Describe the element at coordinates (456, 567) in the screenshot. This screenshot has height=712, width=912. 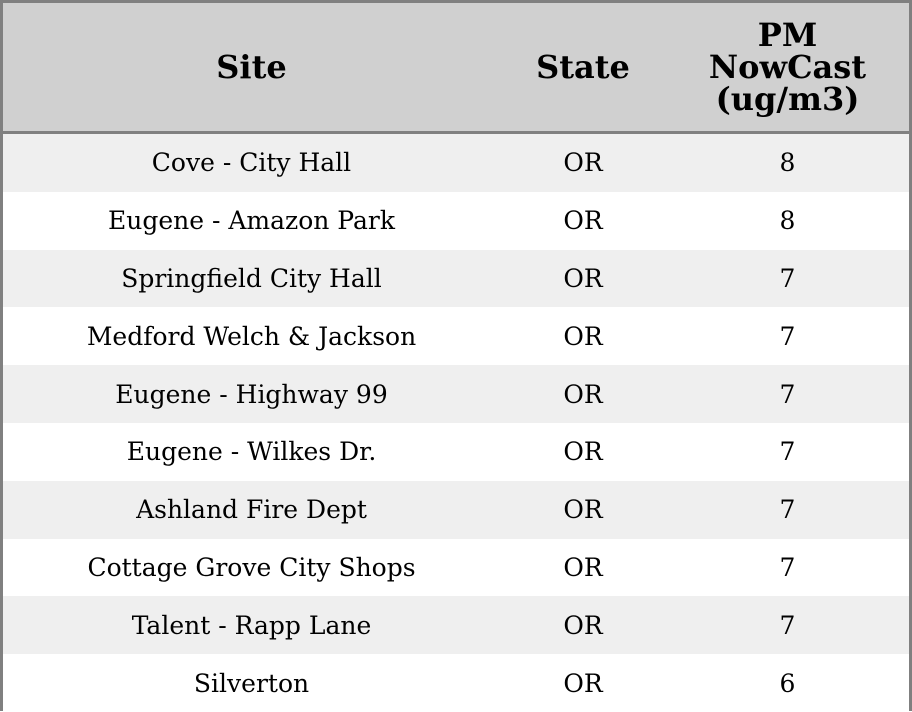
I see `table-row: Cottage Grove City Shops OR 7` at that location.